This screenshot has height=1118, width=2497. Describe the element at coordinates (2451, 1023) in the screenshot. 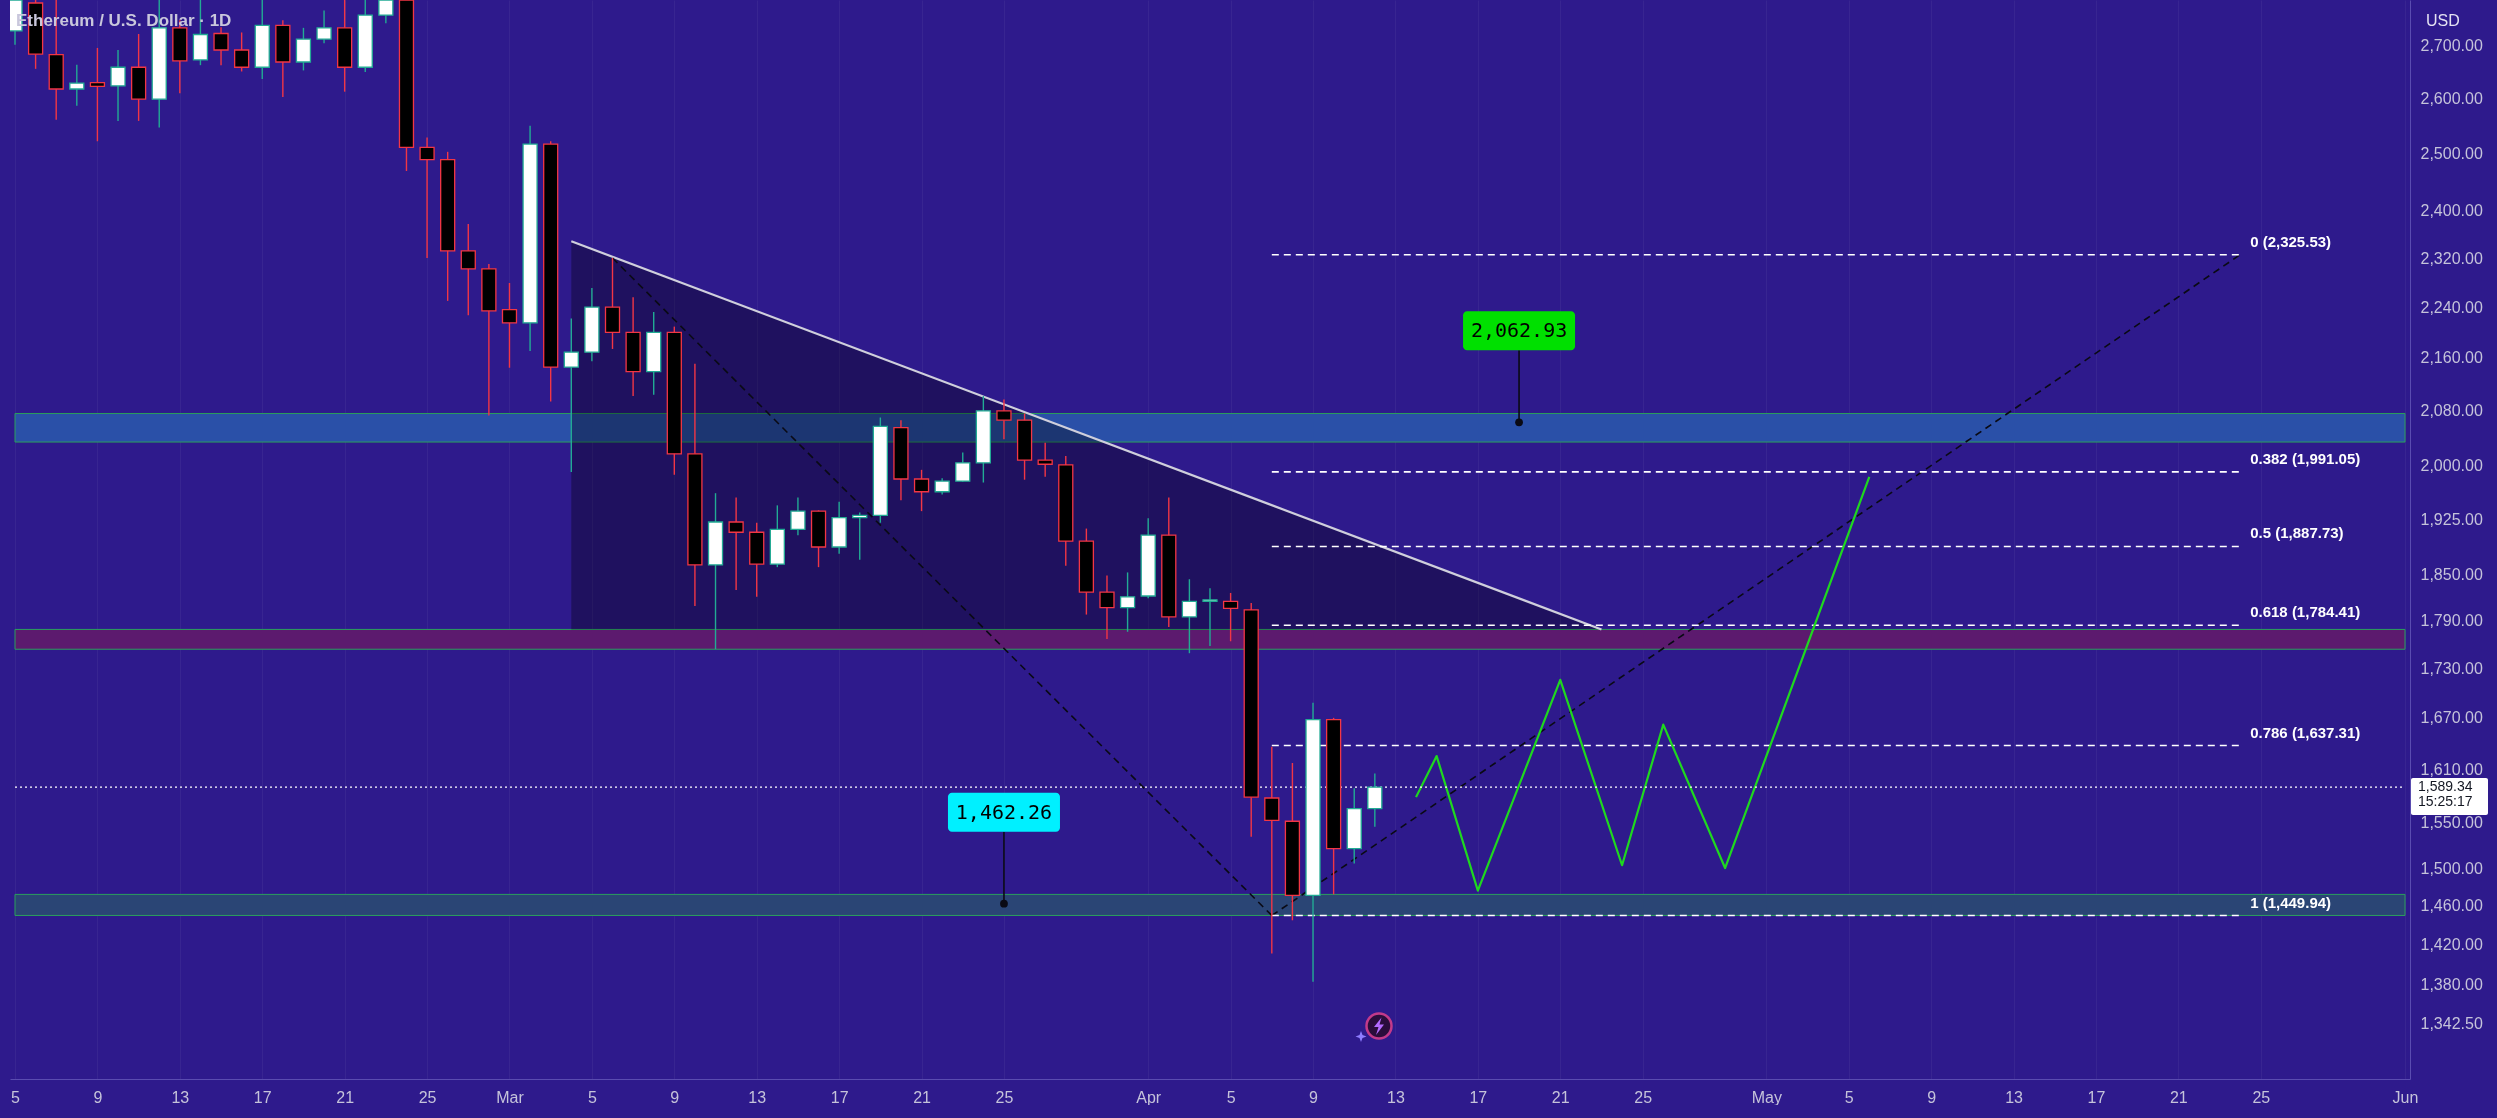

I see `y-tick-label: 1,342.50` at that location.